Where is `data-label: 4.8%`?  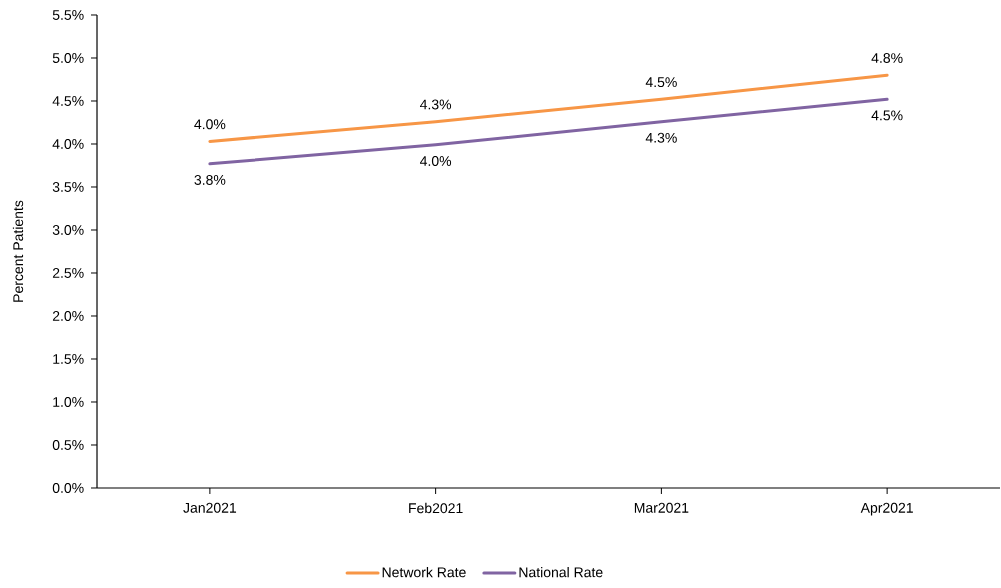 data-label: 4.8% is located at coordinates (887, 58).